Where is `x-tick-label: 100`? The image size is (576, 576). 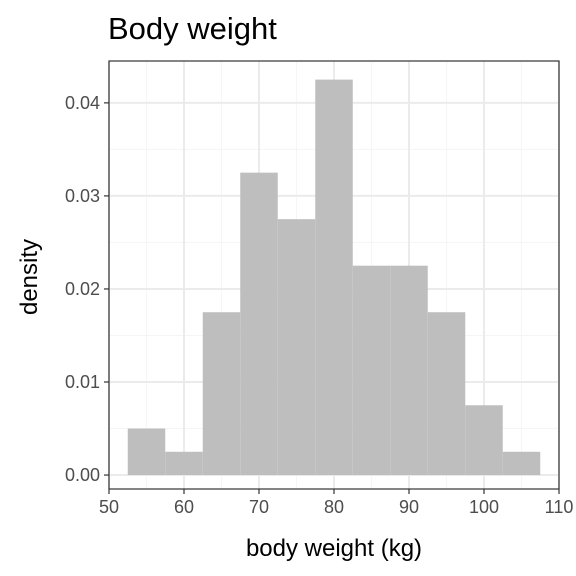 x-tick-label: 100 is located at coordinates (484, 507).